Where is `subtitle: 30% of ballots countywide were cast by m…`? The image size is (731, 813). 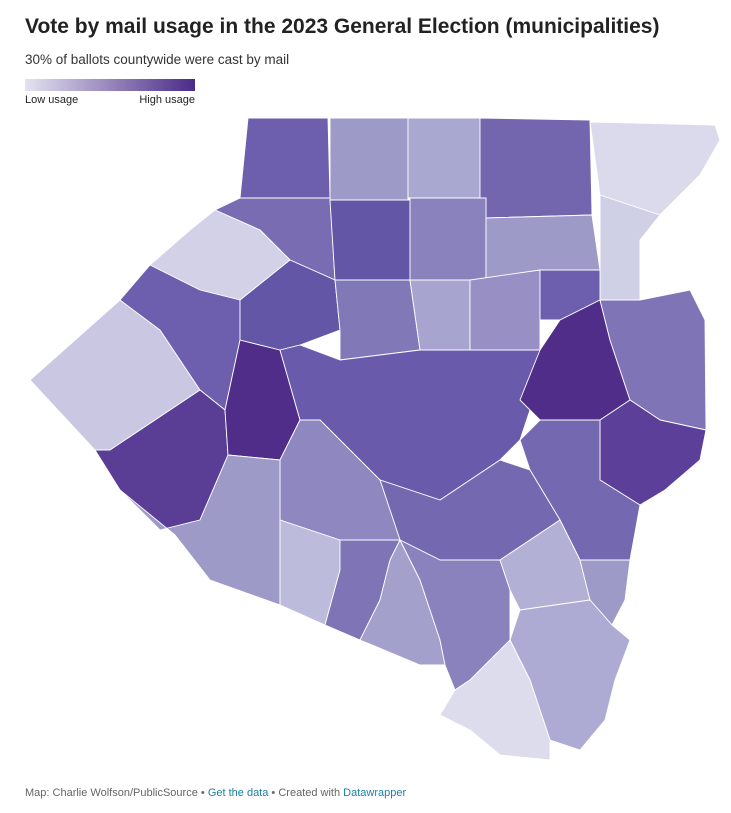
subtitle: 30% of ballots countywide were cast by m… is located at coordinates (157, 59).